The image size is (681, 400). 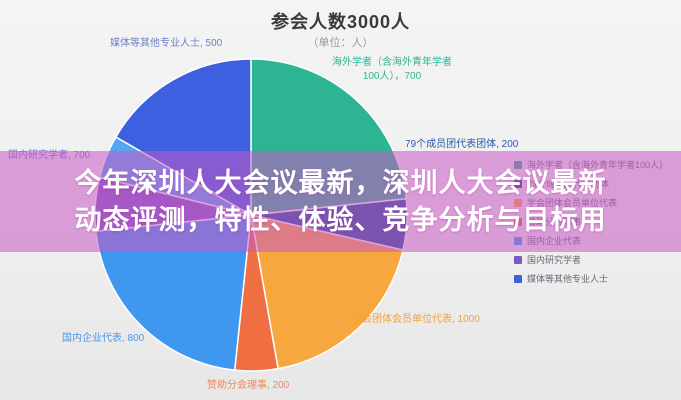 I want to click on legend-item: 国内研究学者, so click(x=591, y=259).